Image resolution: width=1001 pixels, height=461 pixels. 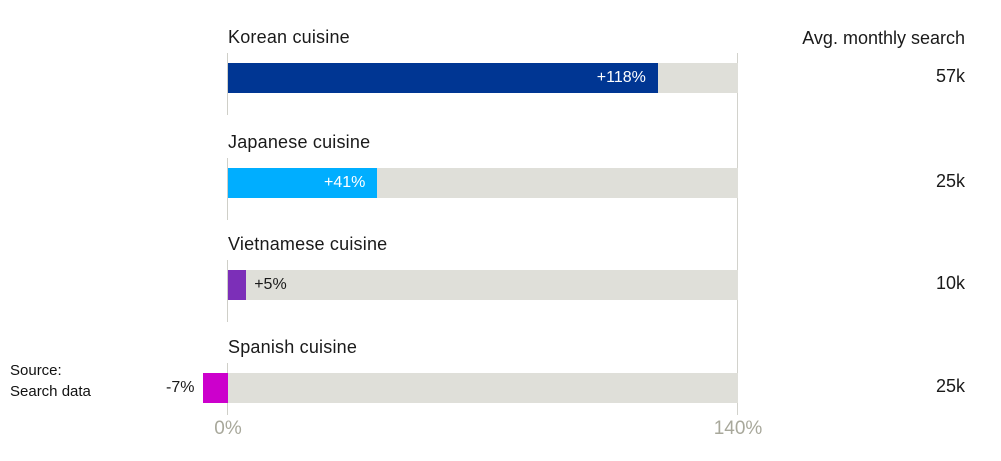 What do you see at coordinates (50, 381) in the screenshot?
I see `source-note: Source: Search data` at bounding box center [50, 381].